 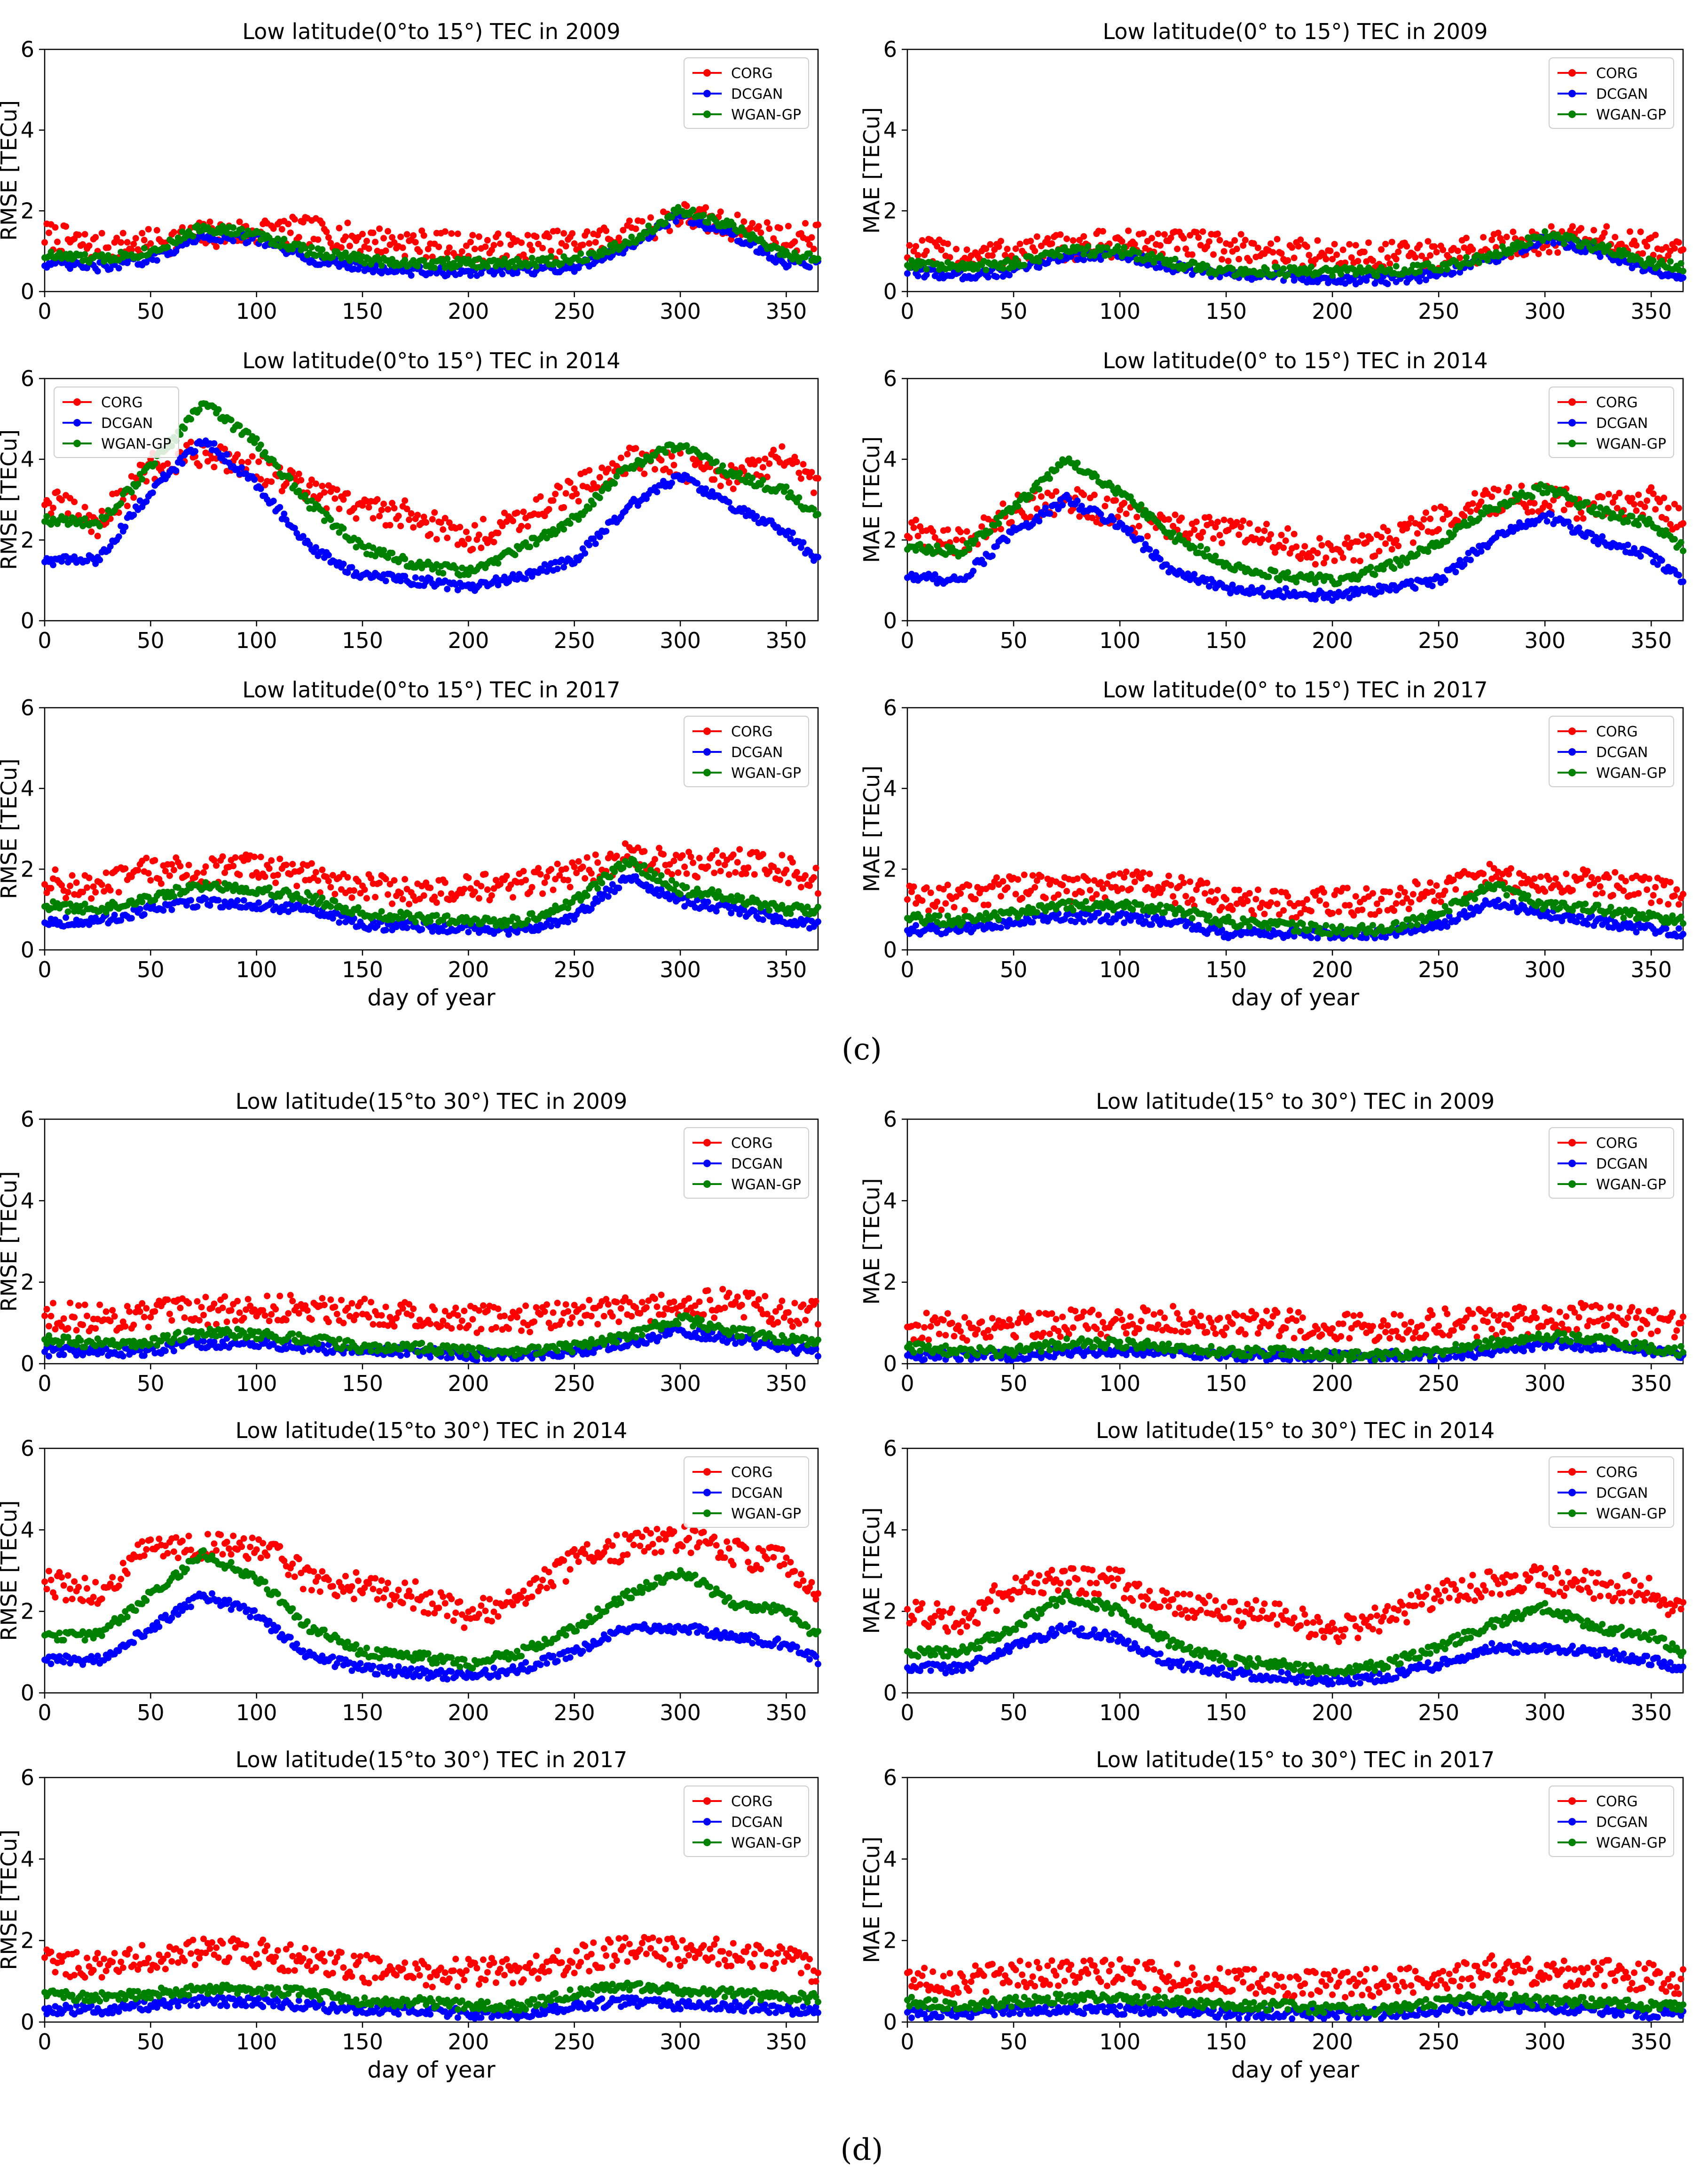 I want to click on x-tick-label: 350, so click(x=1651, y=311).